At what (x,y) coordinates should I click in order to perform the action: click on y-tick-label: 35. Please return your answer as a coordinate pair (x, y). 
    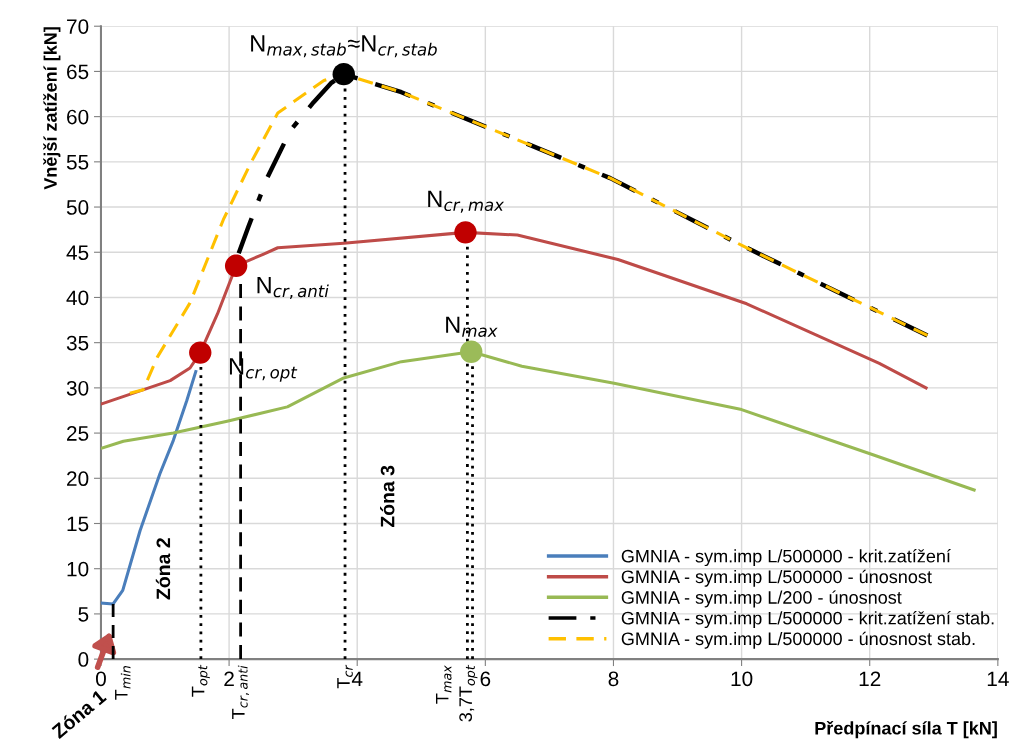
    Looking at the image, I should click on (77, 343).